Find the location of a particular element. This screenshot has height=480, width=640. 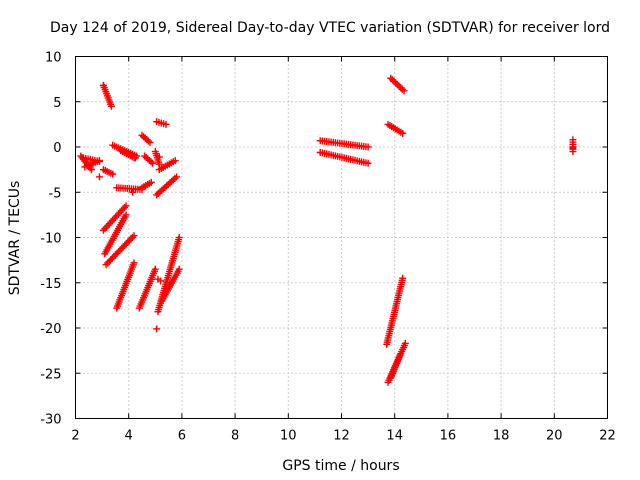

x-tick-label: 8 is located at coordinates (235, 436).